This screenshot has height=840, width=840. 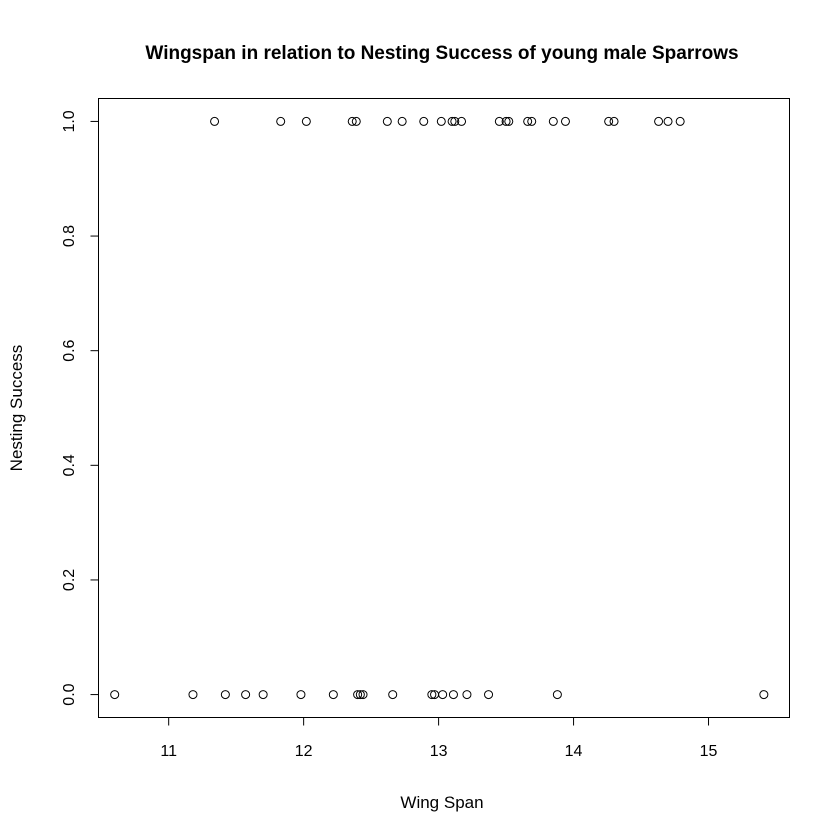 What do you see at coordinates (168, 751) in the screenshot?
I see `x-tick-label: 11` at bounding box center [168, 751].